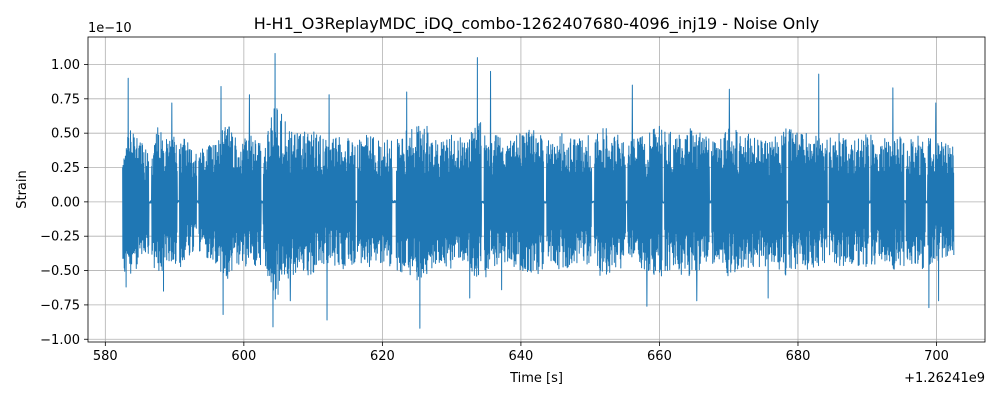 The width and height of the screenshot is (1000, 400). Describe the element at coordinates (243, 356) in the screenshot. I see `x-tick-label: 600` at that location.